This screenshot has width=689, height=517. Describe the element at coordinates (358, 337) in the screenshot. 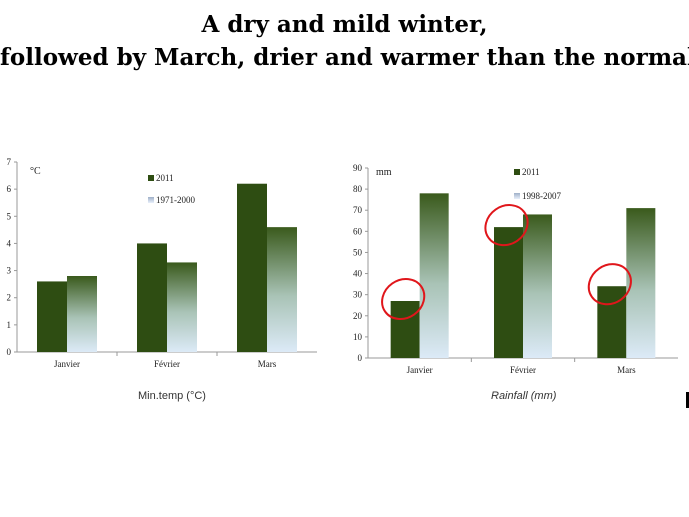

I see `y-tick-label: 10` at that location.